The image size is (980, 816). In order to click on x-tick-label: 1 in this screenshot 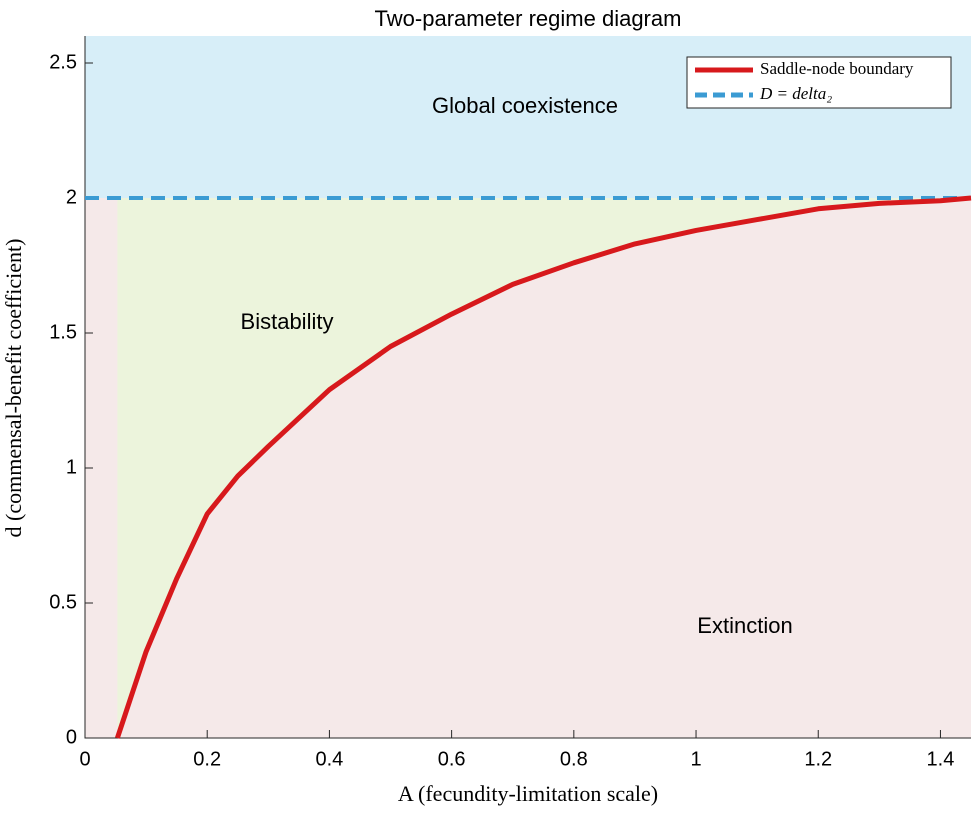, I will do `click(695, 759)`.